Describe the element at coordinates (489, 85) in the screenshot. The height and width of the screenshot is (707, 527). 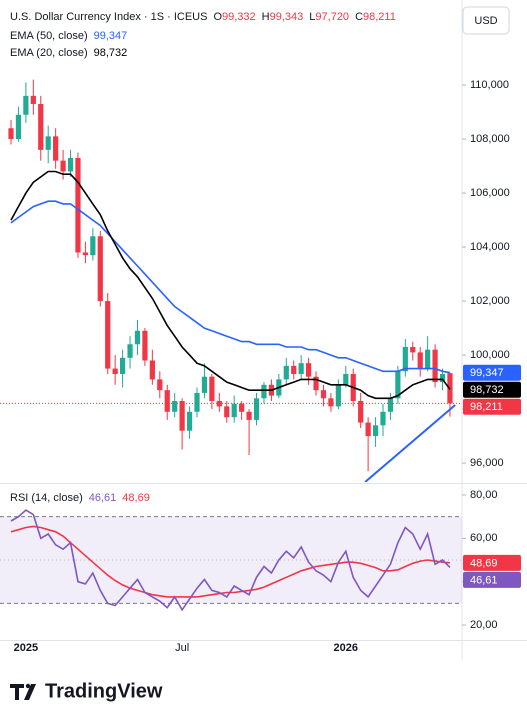
I see `y-tick-label: 110,000` at that location.